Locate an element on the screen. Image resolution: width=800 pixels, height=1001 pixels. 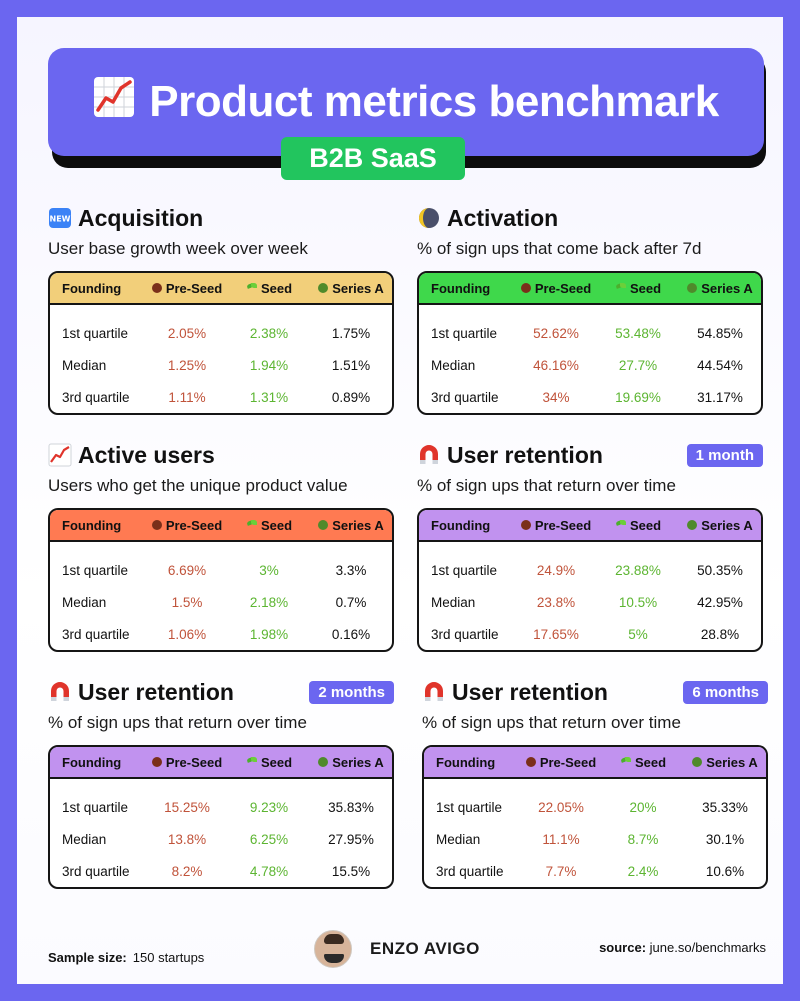
cell-seriesa: 35.33% is located at coordinates (725, 807).